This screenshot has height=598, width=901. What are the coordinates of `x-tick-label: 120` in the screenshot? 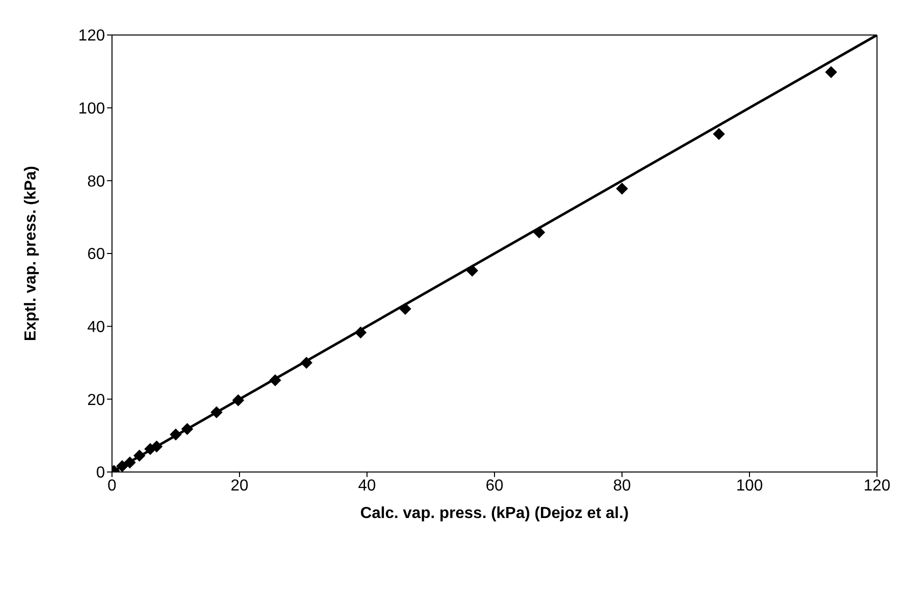 It's located at (877, 485).